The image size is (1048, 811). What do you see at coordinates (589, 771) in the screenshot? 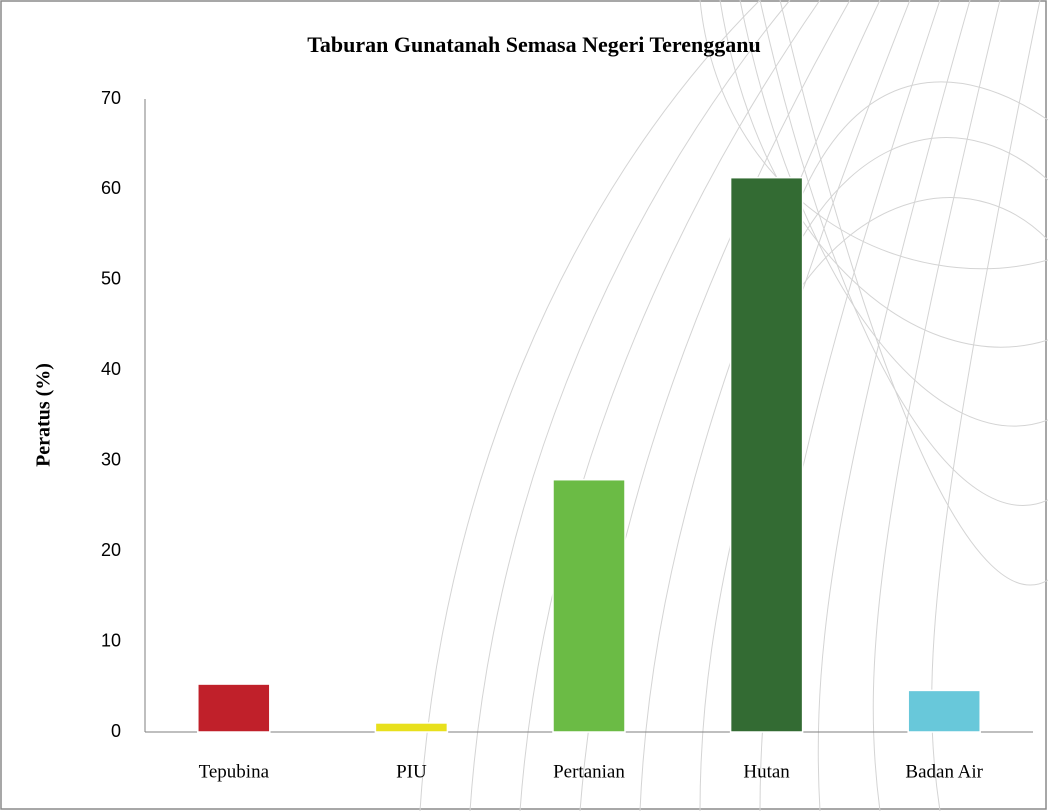
I see `x-tick-label: Pertanian` at bounding box center [589, 771].